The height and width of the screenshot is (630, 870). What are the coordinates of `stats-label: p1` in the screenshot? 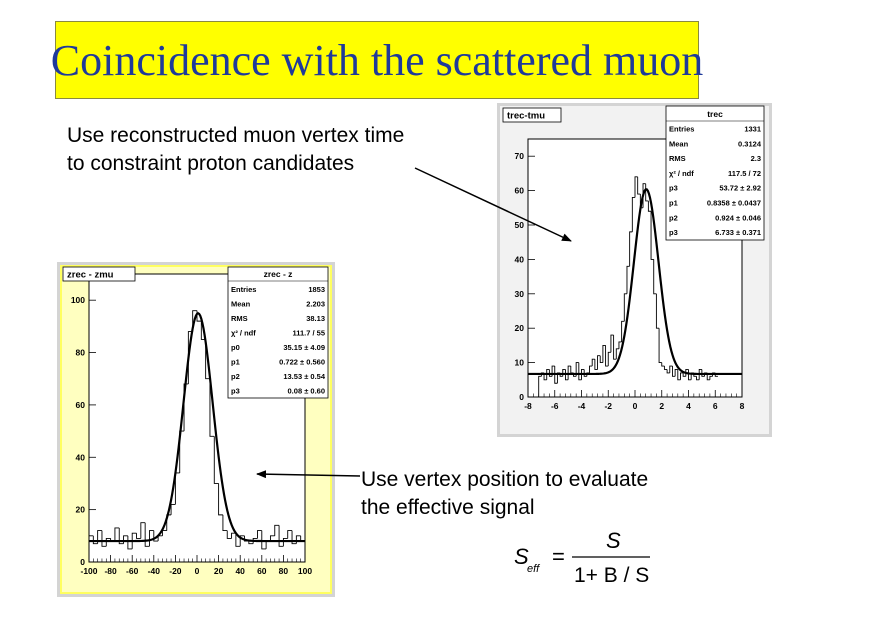 It's located at (673, 203).